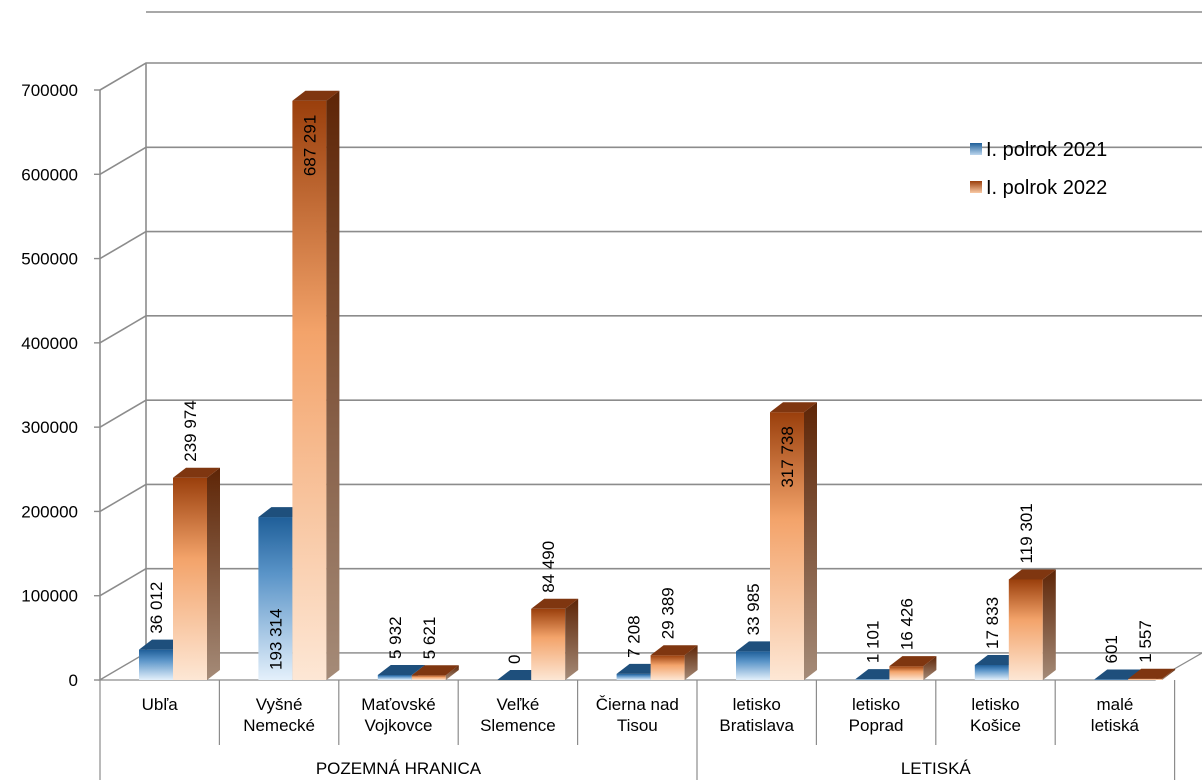 The height and width of the screenshot is (780, 1202). I want to click on y-tick-label: 100000, so click(49, 596).